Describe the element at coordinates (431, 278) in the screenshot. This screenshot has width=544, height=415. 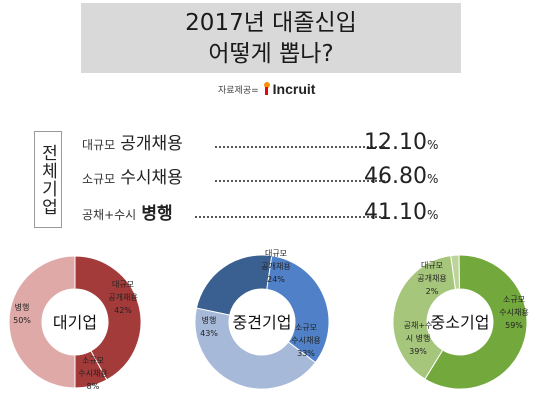
I see `slice-label: 대규모 공개채용 2%` at that location.